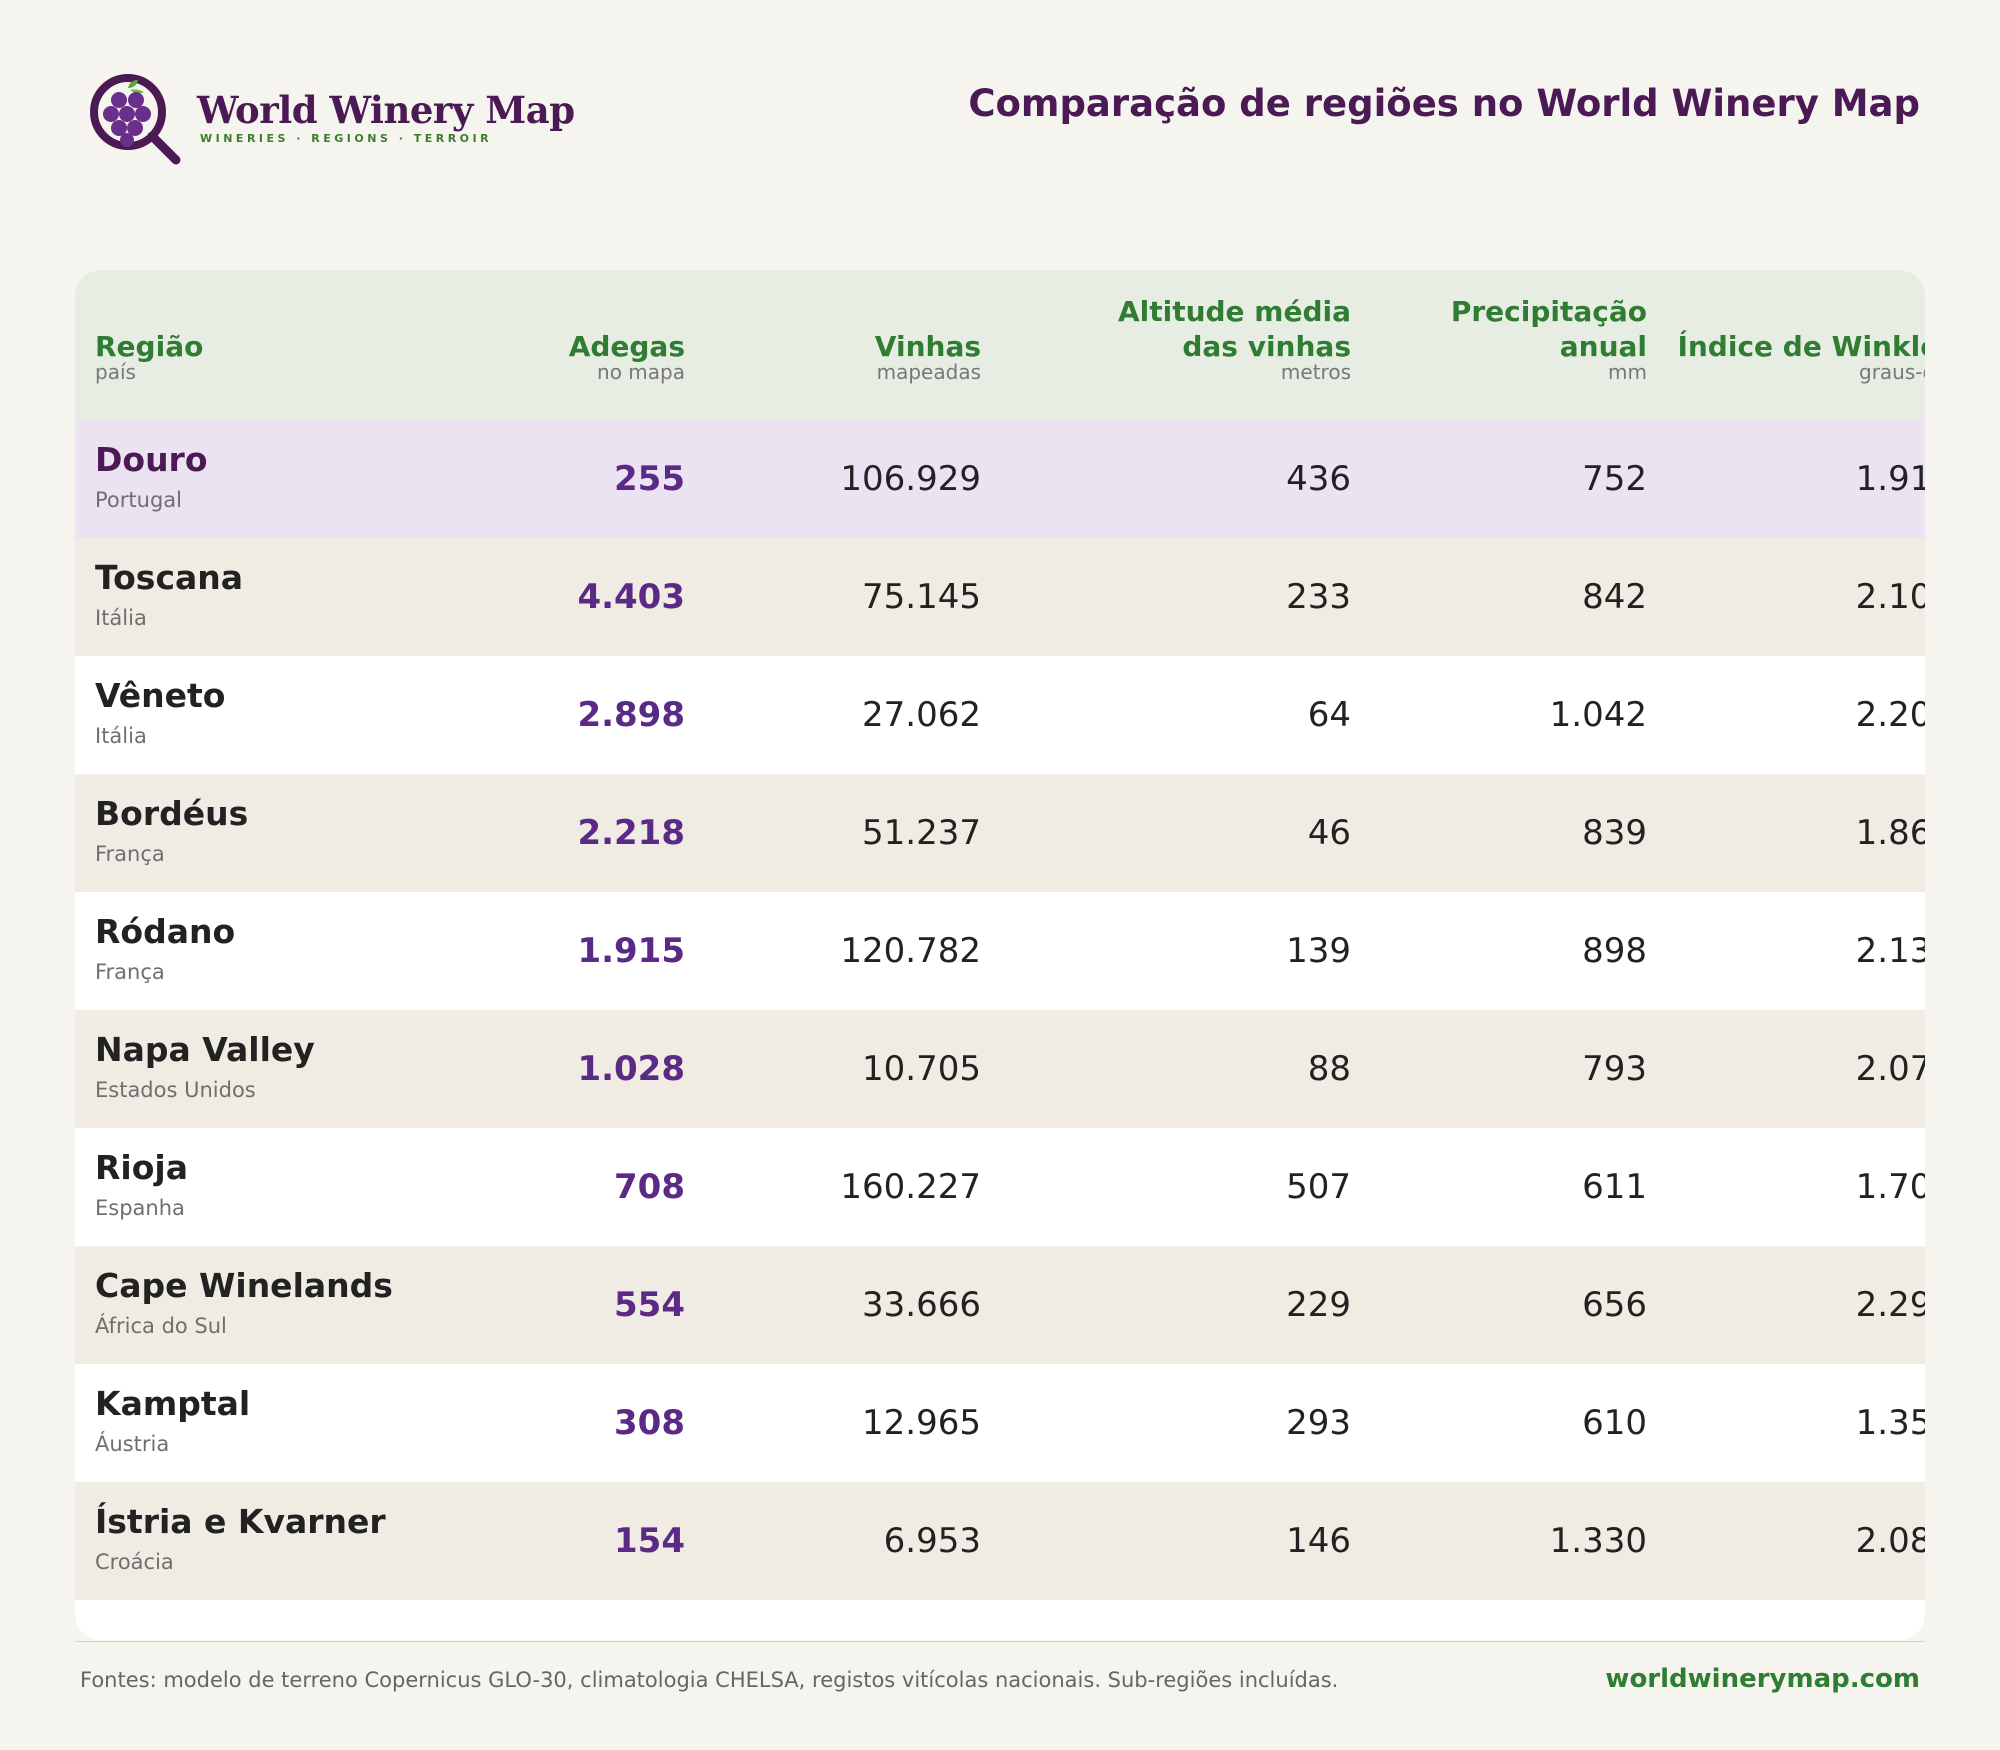 The image size is (2000, 1750). What do you see at coordinates (1000, 1187) in the screenshot?
I see `table-row: Rioja Espanha 708 160.227 507 611 1.708` at bounding box center [1000, 1187].